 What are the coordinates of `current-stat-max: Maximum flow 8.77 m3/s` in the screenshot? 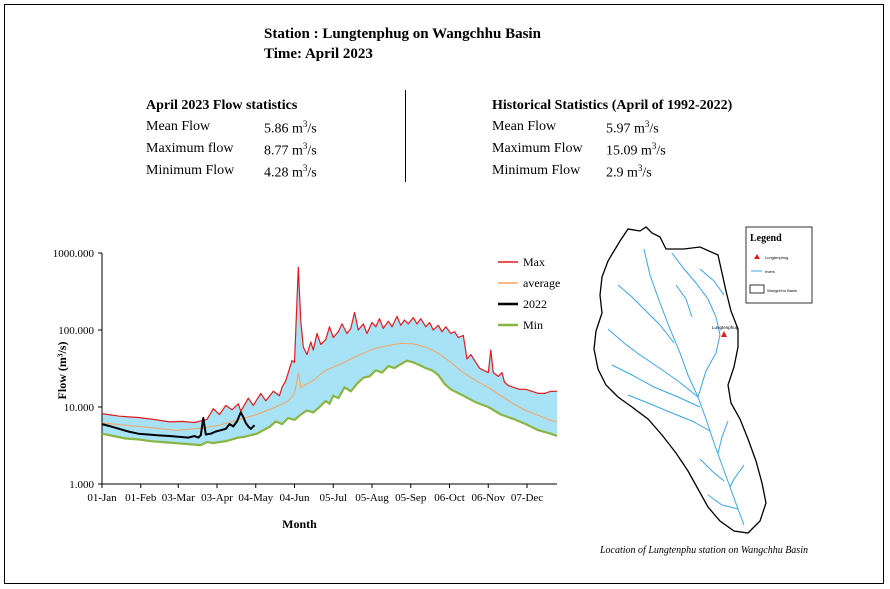 It's located at (231, 152).